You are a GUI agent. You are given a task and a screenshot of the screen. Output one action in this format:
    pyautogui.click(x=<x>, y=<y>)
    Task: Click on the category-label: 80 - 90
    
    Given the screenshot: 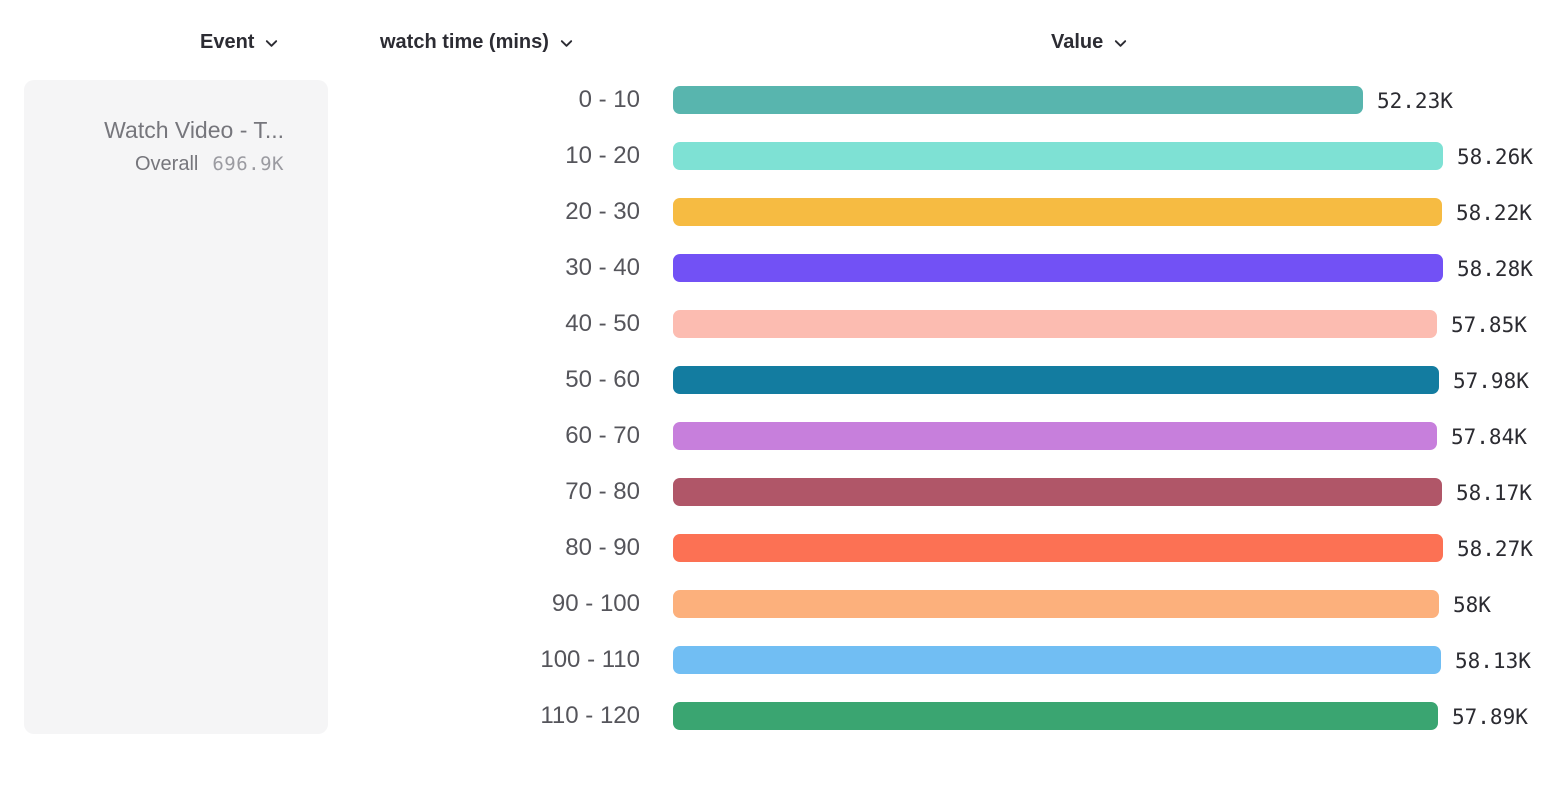 What is the action you would take?
    pyautogui.click(x=602, y=547)
    